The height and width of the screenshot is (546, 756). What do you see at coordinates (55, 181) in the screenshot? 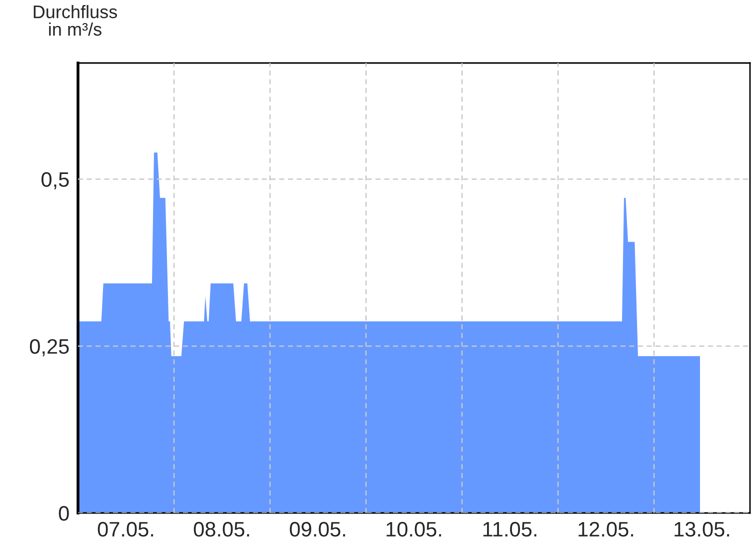
I see `y-tick-label: 0,5` at bounding box center [55, 181].